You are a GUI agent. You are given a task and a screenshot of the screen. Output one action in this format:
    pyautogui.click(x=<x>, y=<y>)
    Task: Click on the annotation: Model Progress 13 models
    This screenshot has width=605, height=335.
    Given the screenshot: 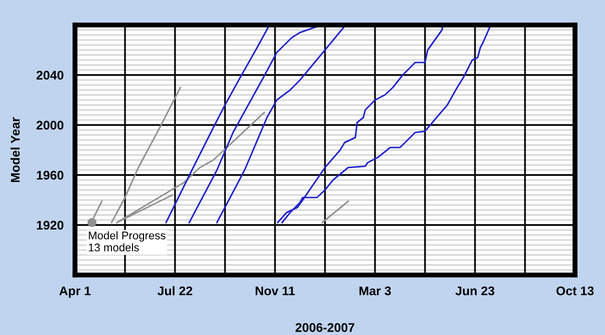 What is the action you would take?
    pyautogui.click(x=127, y=241)
    